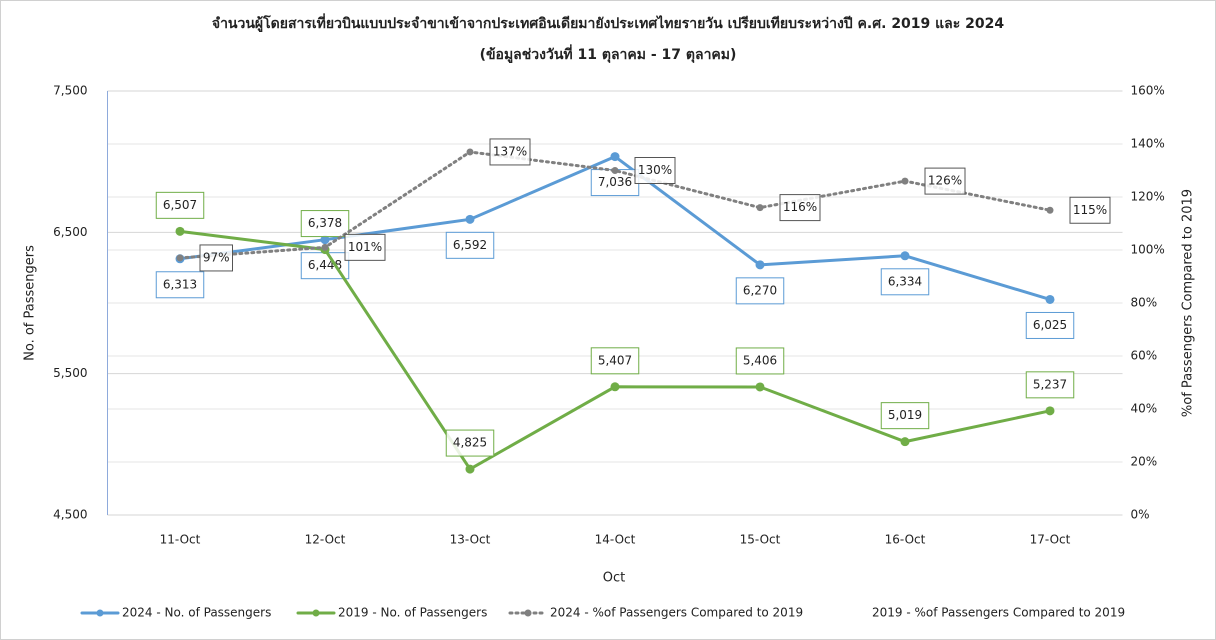 This screenshot has width=1216, height=640. I want to click on y2-axis-title: %of Passengers Compared to 2019, so click(1188, 303).